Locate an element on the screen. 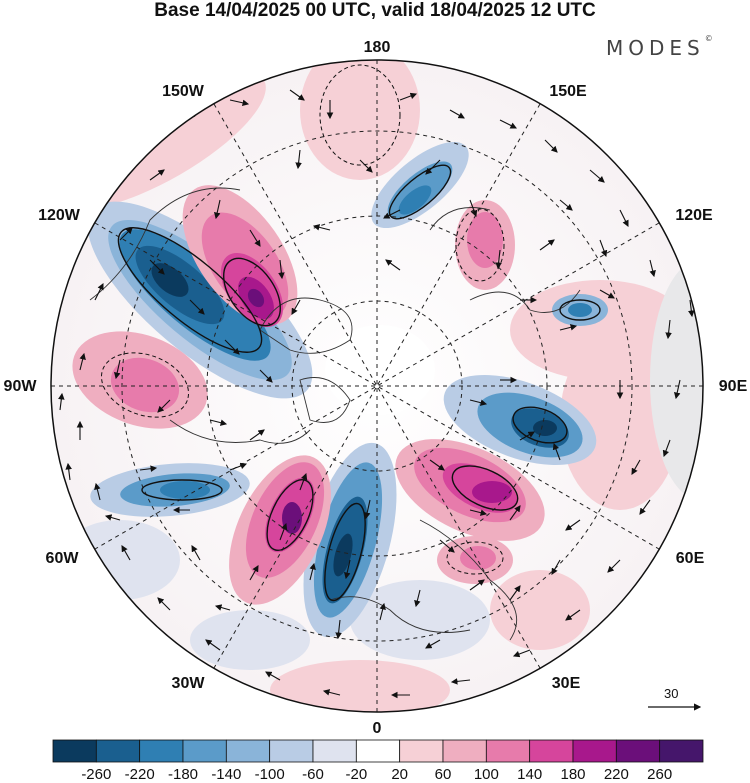 This screenshot has width=750, height=783. colorbar-tick-label: -180 is located at coordinates (183, 774).